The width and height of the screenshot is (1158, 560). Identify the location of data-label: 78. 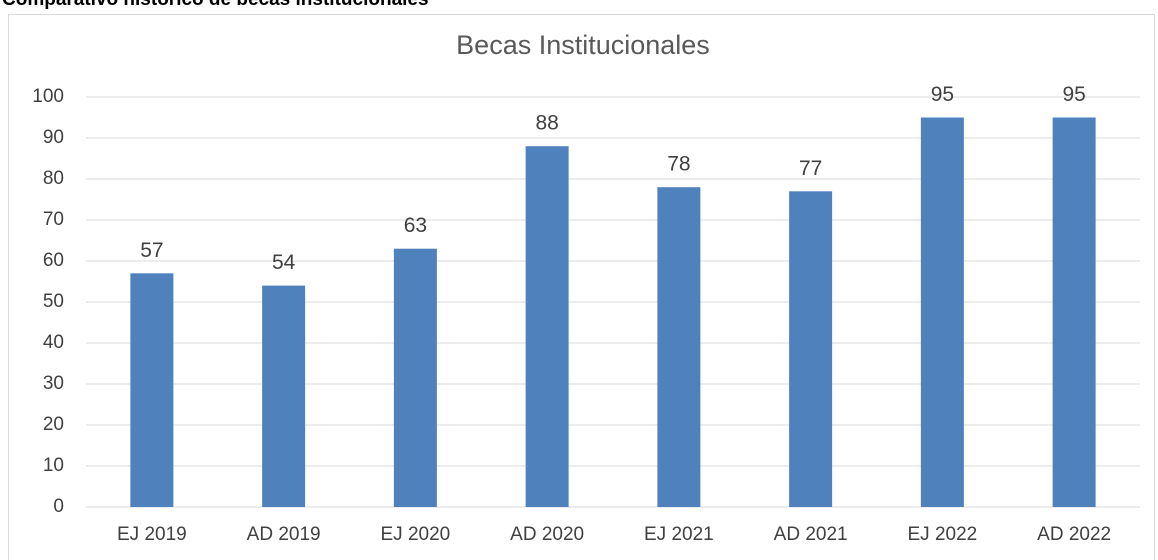
(678, 164).